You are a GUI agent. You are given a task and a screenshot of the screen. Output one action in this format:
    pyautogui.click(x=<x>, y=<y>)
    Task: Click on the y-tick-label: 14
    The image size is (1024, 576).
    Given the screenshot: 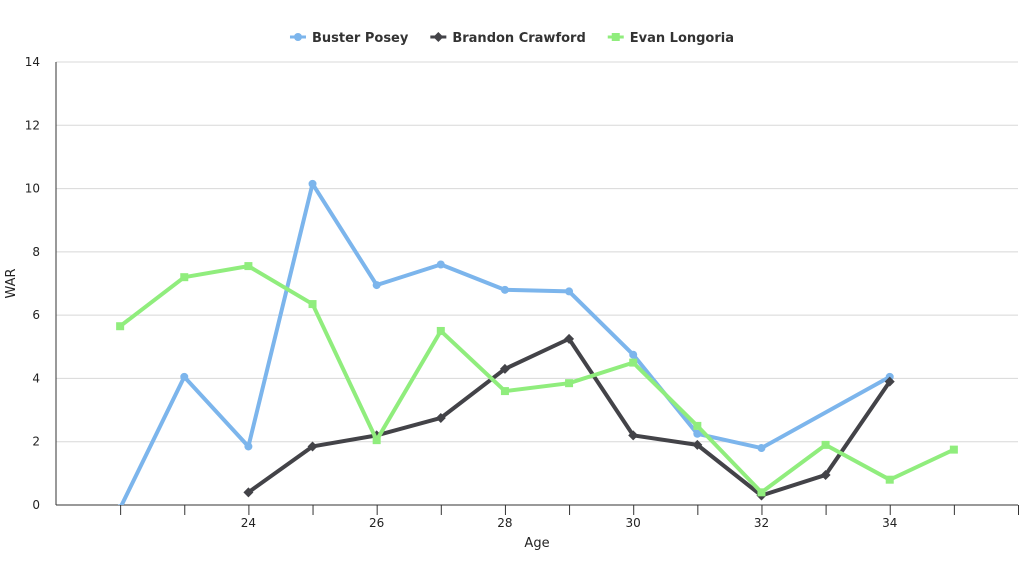 What is the action you would take?
    pyautogui.click(x=32, y=62)
    